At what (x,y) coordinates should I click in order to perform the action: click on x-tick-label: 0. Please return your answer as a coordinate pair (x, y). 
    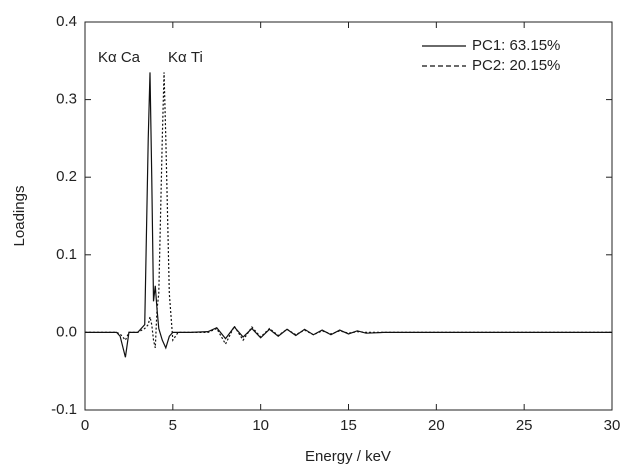
    Looking at the image, I should click on (85, 425).